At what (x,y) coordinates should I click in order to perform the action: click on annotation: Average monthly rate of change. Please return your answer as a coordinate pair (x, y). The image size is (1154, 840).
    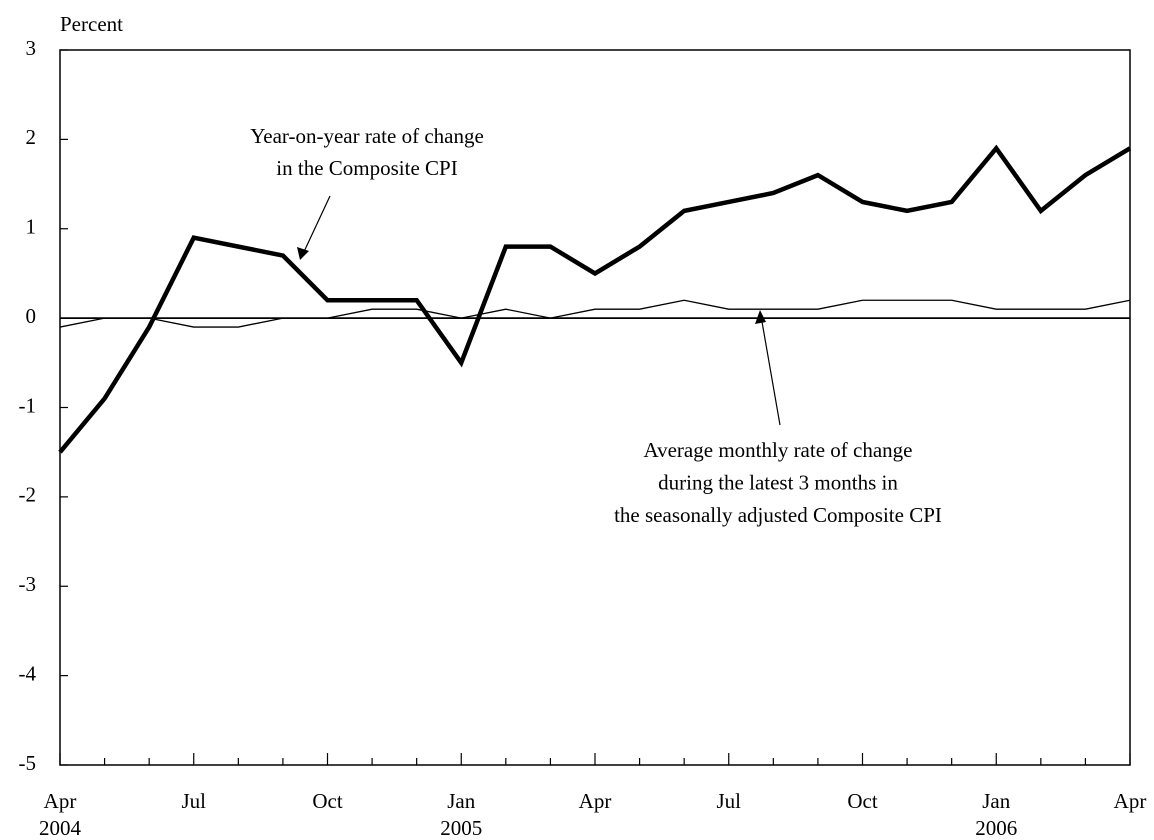
    Looking at the image, I should click on (778, 450).